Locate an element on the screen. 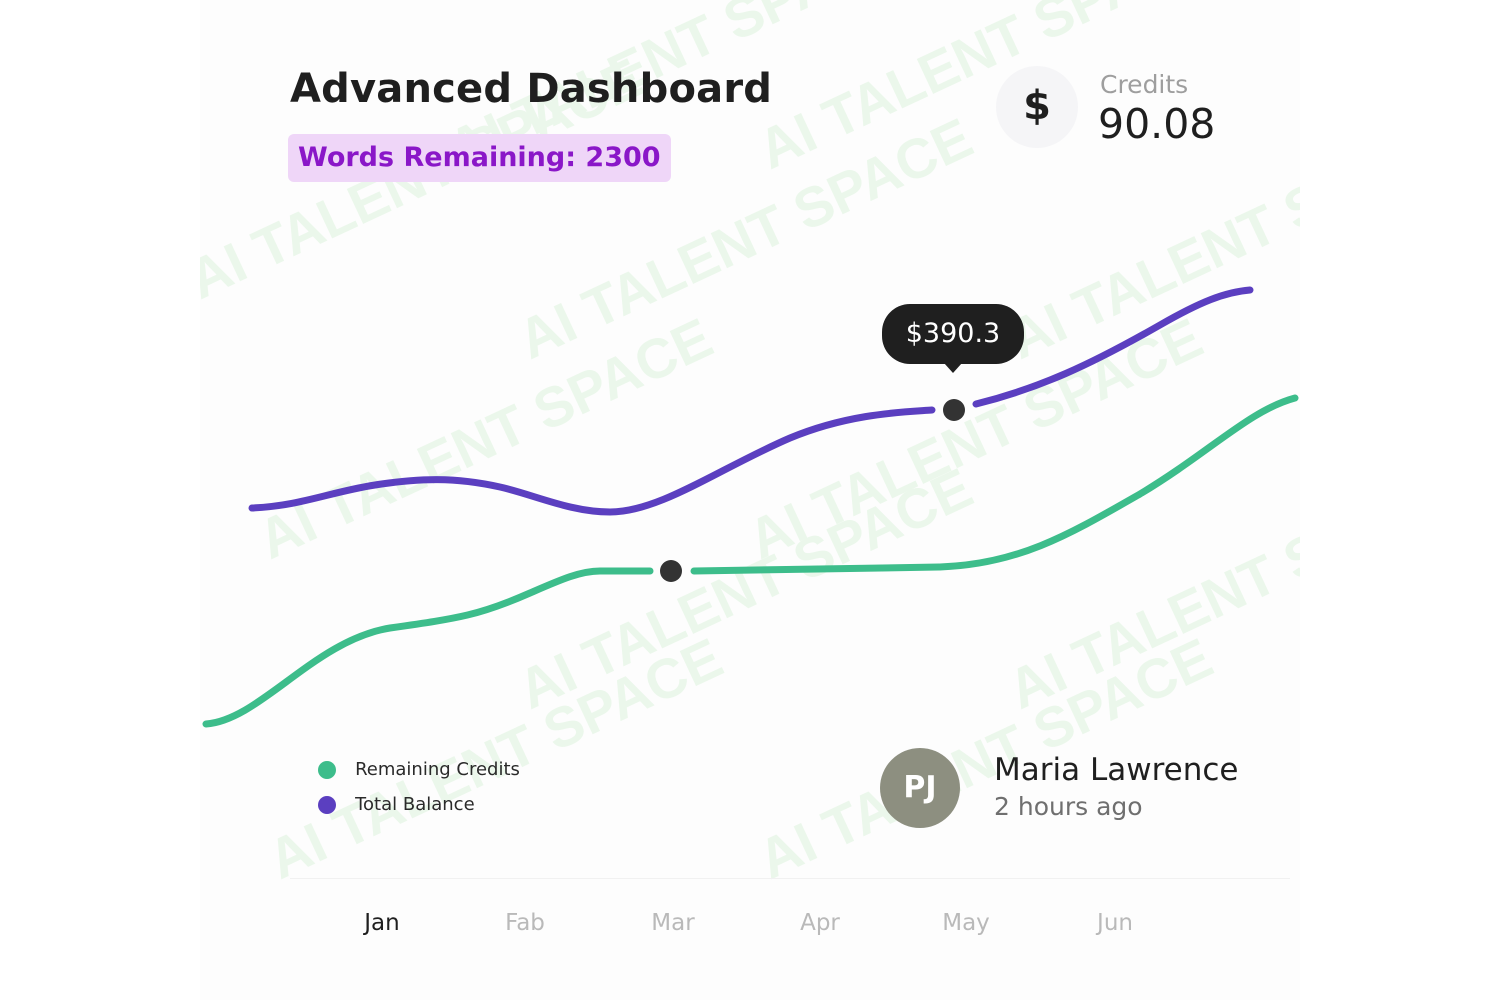  legend-item-remaining-credits: Remaining Credits is located at coordinates (419, 771).